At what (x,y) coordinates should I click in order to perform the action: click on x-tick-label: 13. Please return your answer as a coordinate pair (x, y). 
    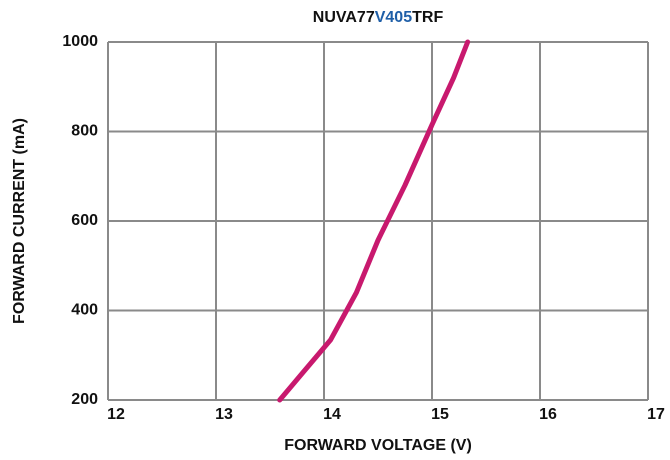
    Looking at the image, I should click on (224, 414).